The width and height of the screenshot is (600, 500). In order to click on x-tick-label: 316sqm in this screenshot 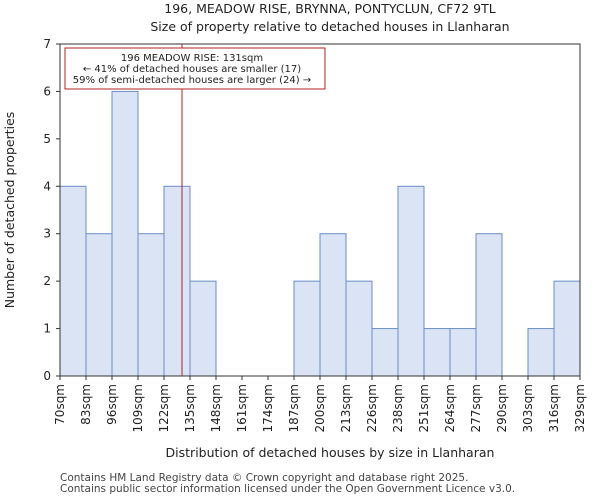, I will do `click(554, 408)`.